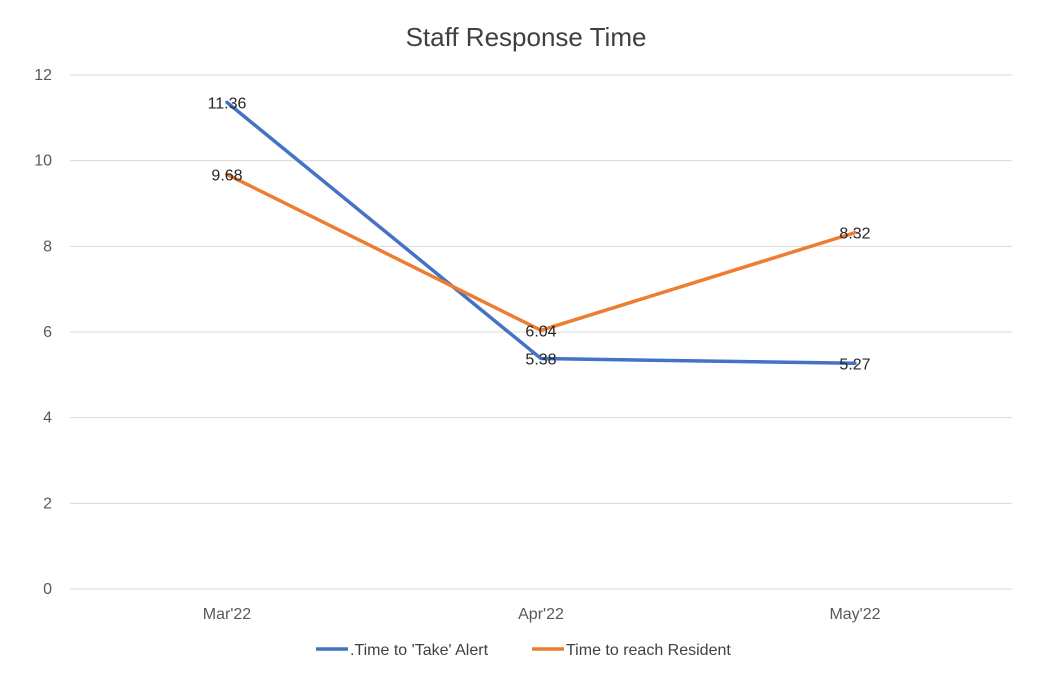 The image size is (1052, 700). I want to click on data-label: 5.38, so click(540, 360).